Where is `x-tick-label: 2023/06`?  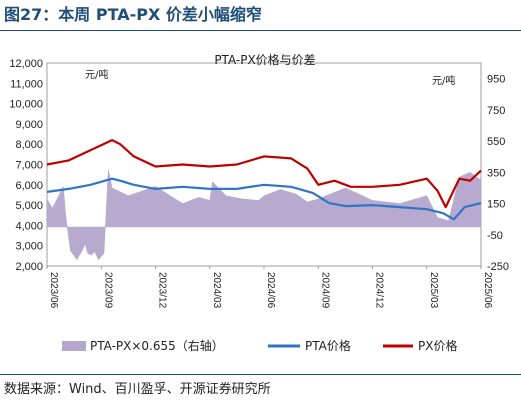 x-tick-label: 2023/06 is located at coordinates (53, 290).